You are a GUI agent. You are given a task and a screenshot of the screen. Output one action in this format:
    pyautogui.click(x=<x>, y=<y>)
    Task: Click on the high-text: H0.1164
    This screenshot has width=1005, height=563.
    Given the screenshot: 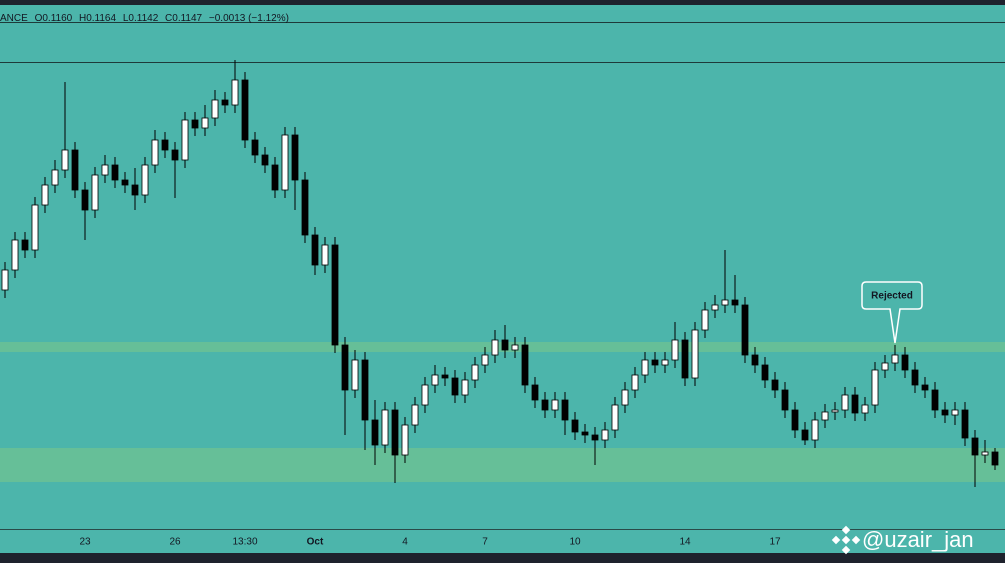 What is the action you would take?
    pyautogui.click(x=98, y=18)
    